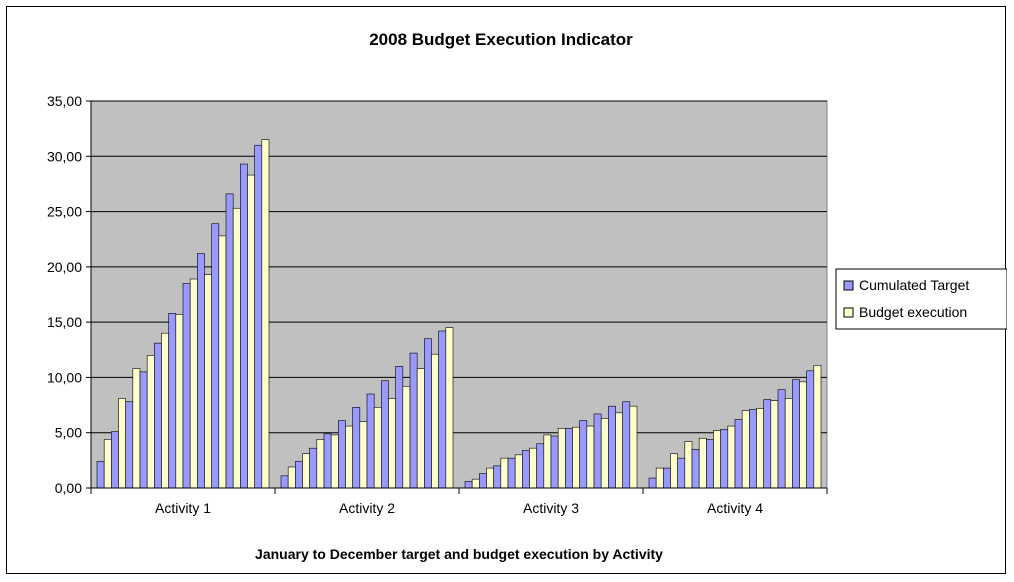 This screenshot has width=1014, height=582. Describe the element at coordinates (68, 488) in the screenshot. I see `y-tick-label: 0,00` at that location.